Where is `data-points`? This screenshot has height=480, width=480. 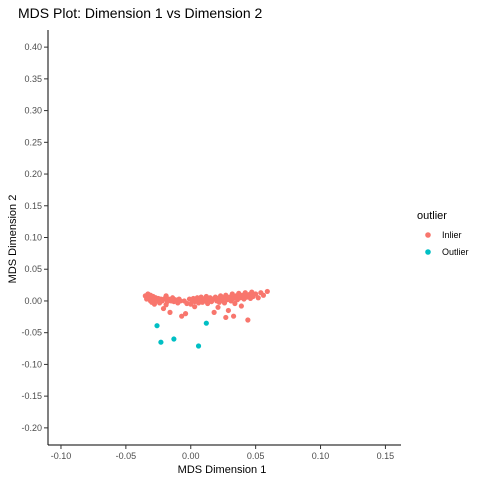 data-points is located at coordinates (206, 318).